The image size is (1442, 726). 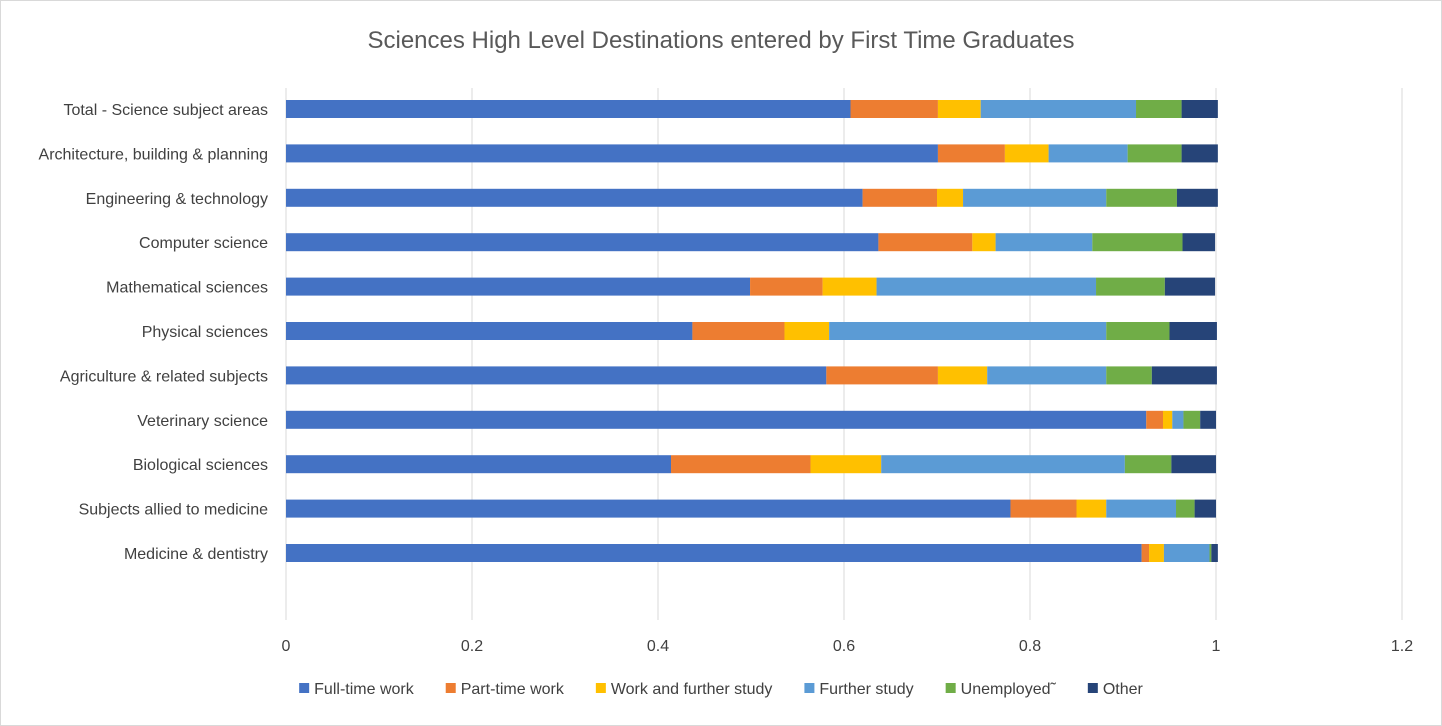 I want to click on category-label: Mathematical sciences, so click(x=187, y=288).